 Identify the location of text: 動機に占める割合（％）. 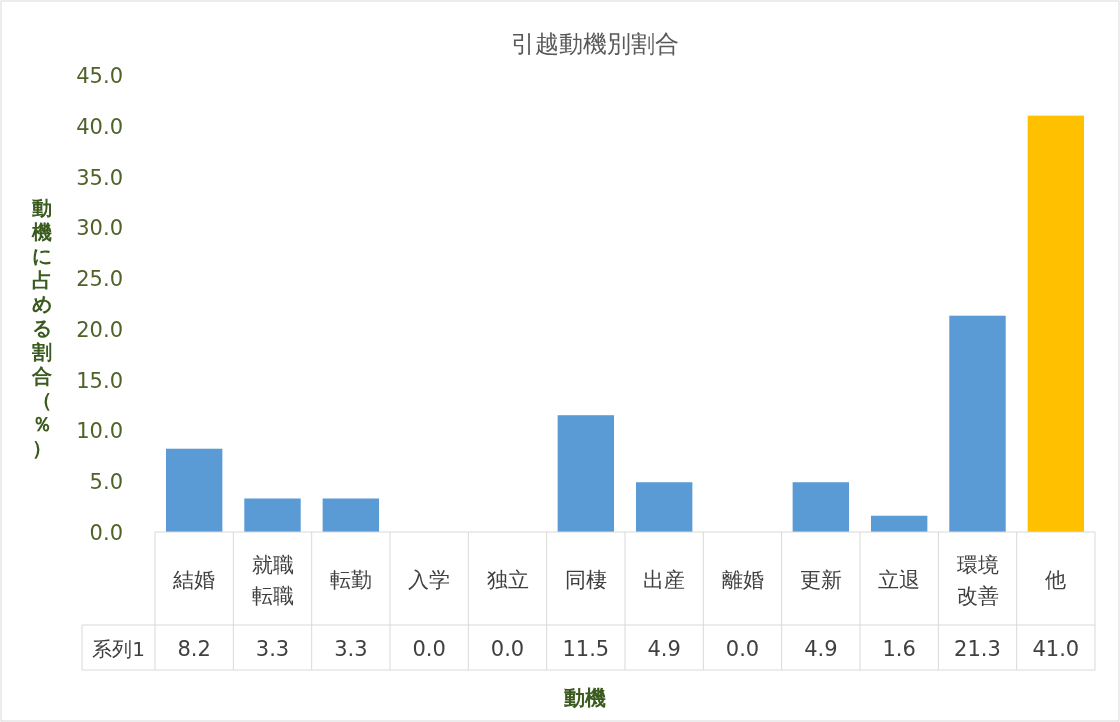
(42, 328).